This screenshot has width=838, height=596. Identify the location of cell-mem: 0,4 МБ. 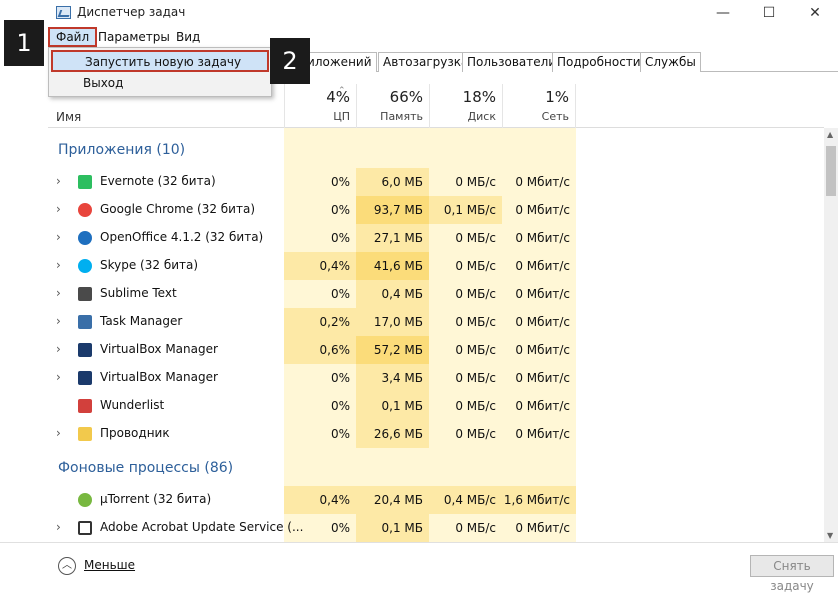
(392, 294).